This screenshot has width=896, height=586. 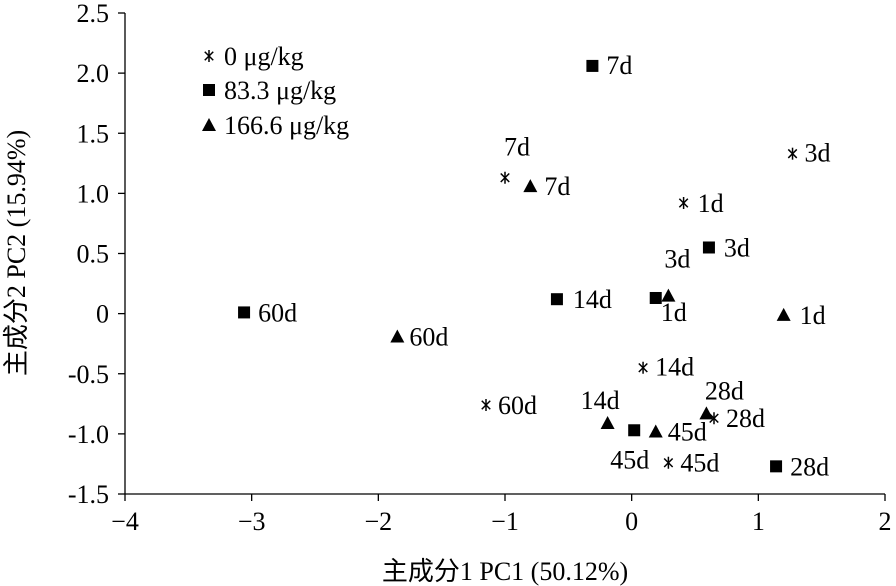 I want to click on y-tick-label: 0.5, so click(x=93, y=254).